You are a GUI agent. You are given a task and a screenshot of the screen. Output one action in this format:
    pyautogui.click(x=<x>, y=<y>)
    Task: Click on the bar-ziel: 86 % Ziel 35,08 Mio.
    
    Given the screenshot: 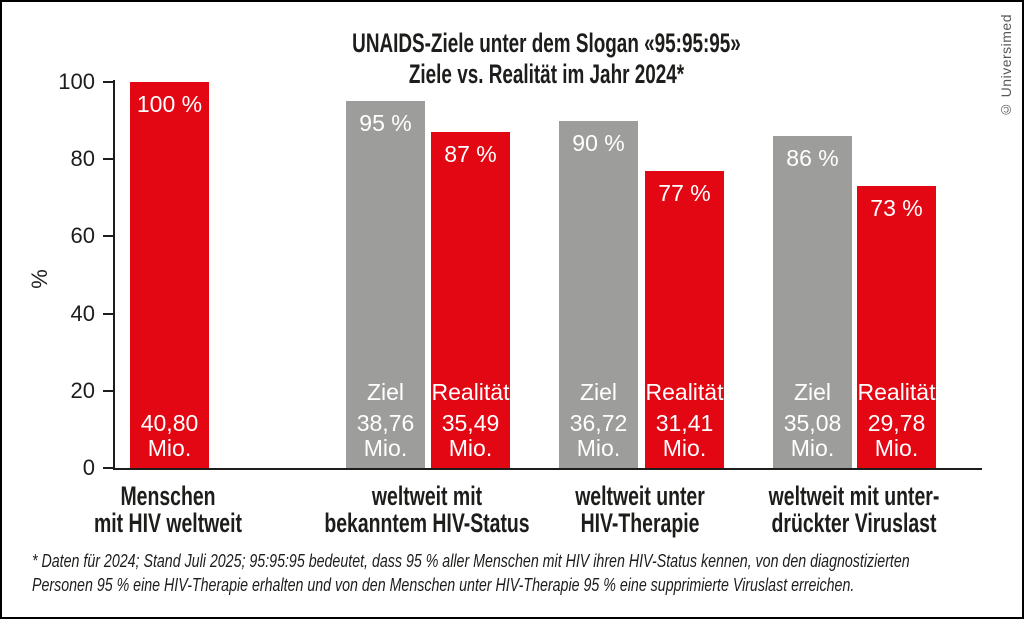 What is the action you would take?
    pyautogui.click(x=812, y=302)
    